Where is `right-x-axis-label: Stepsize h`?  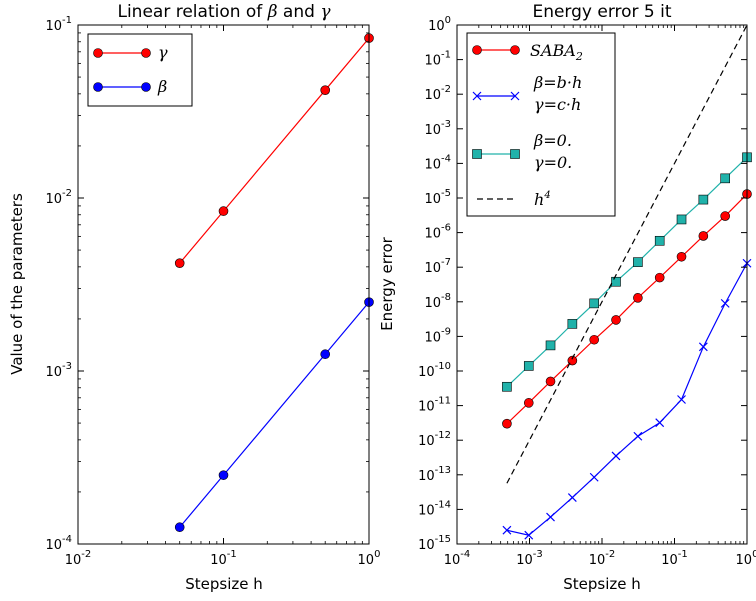
right-x-axis-label: Stepsize h is located at coordinates (602, 584).